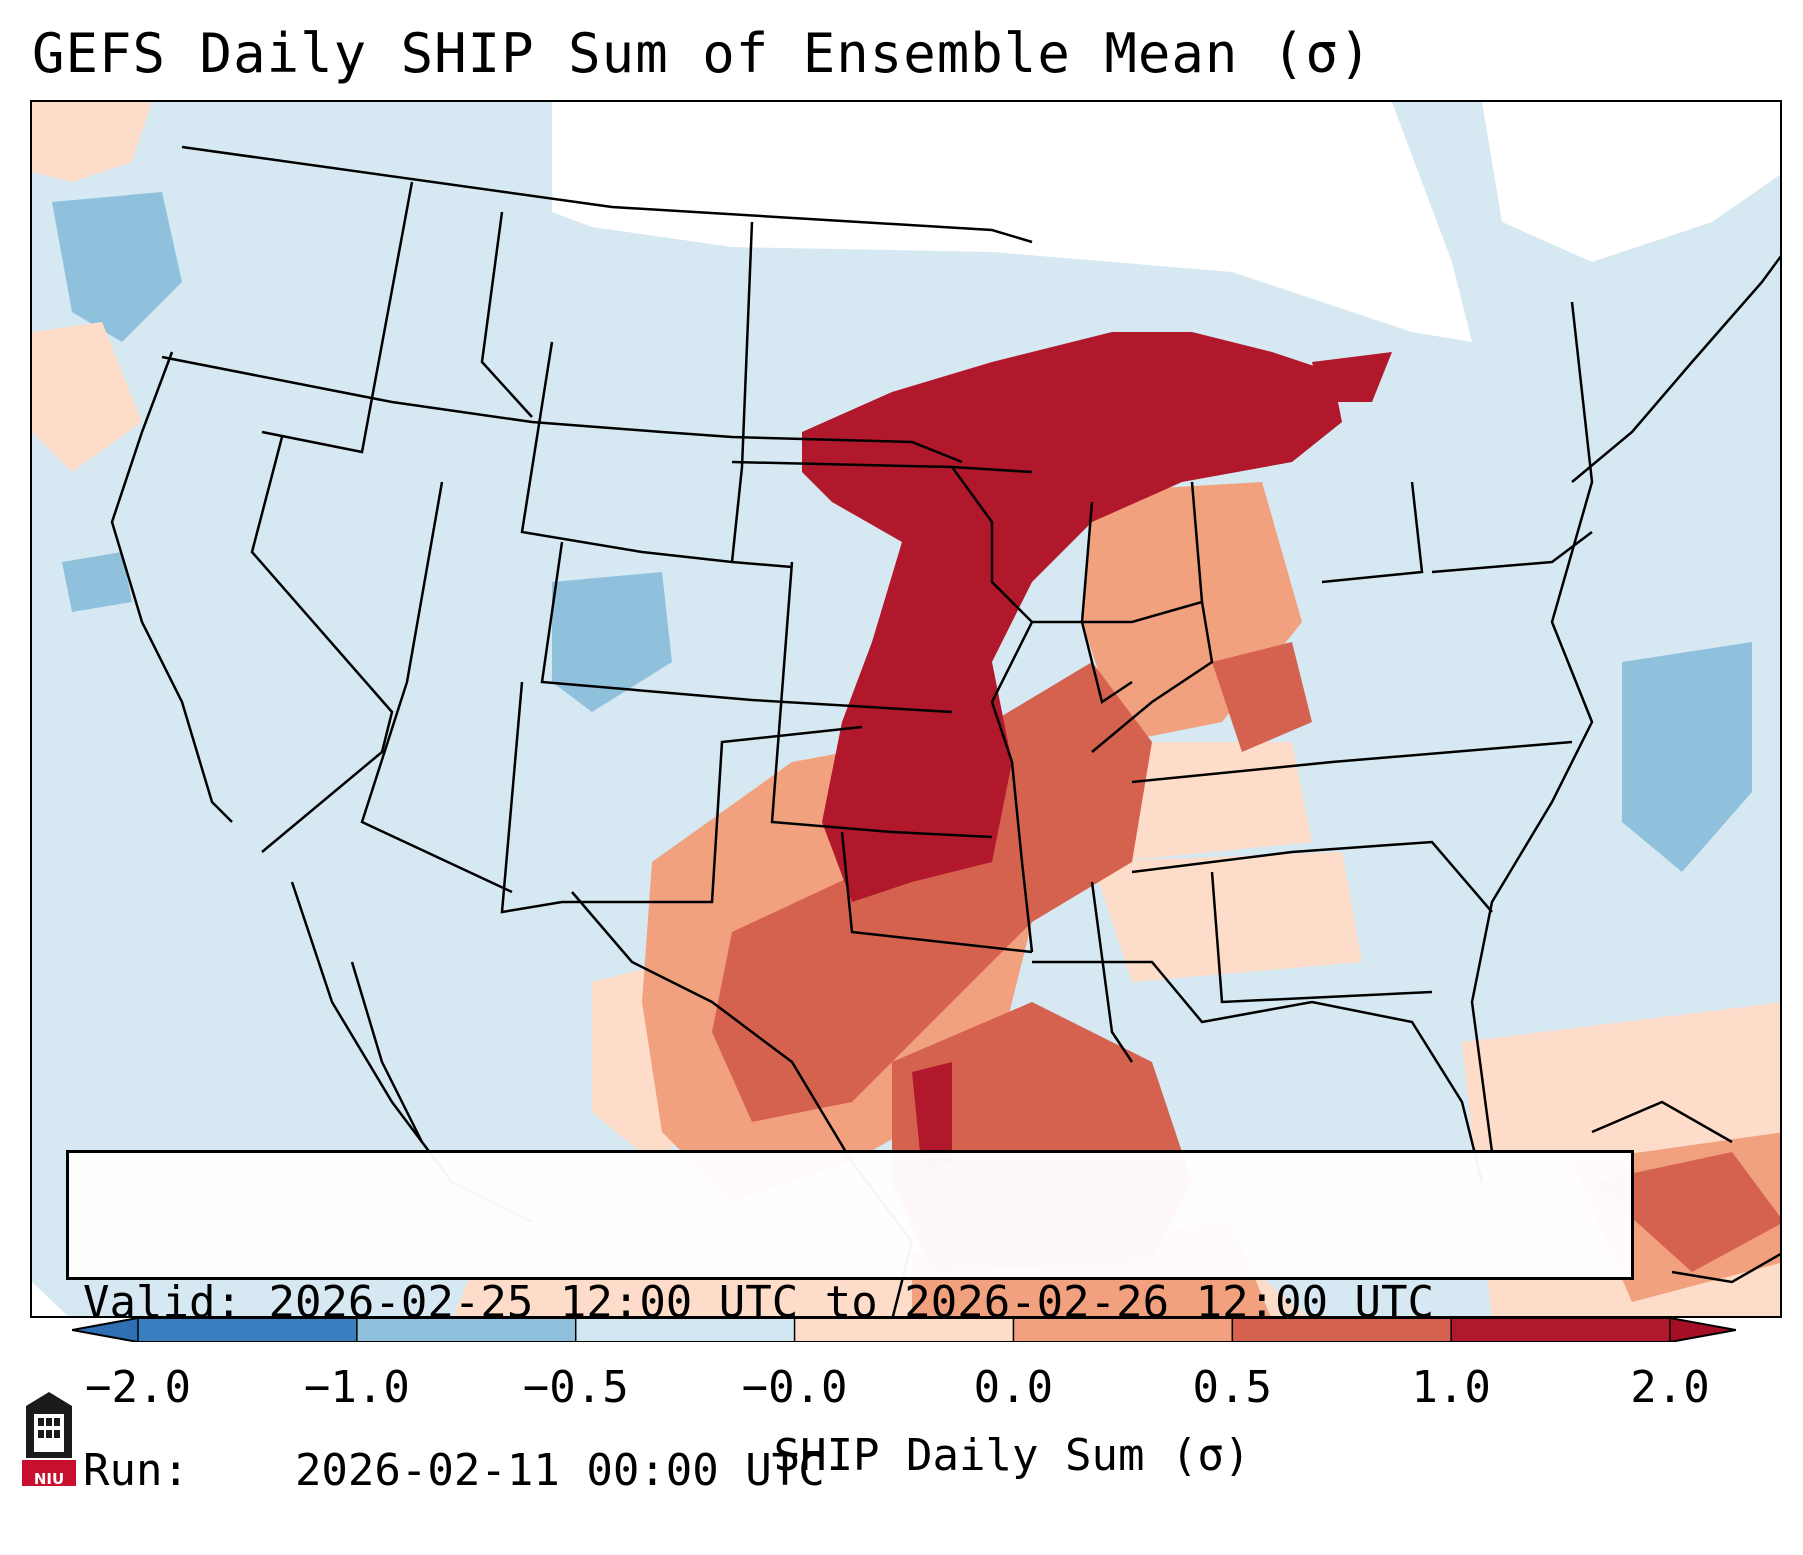 The image size is (1803, 1555). I want to click on colorbar-tick-label: −0.0, so click(794, 1387).